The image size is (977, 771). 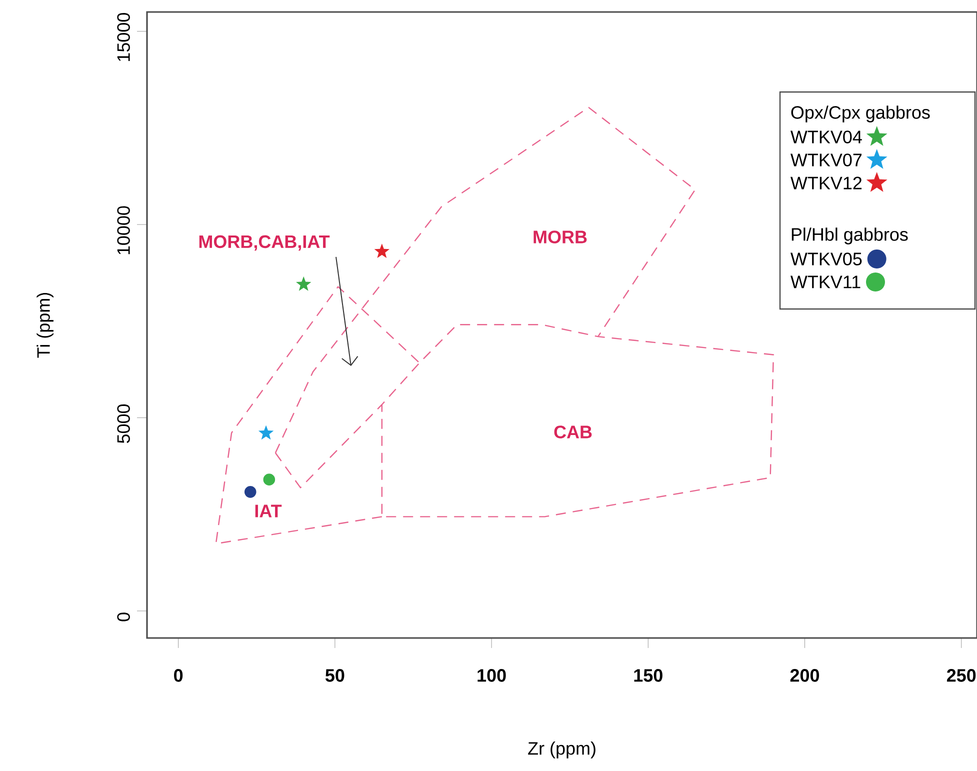 What do you see at coordinates (961, 675) in the screenshot?
I see `x-tick-label: 250` at bounding box center [961, 675].